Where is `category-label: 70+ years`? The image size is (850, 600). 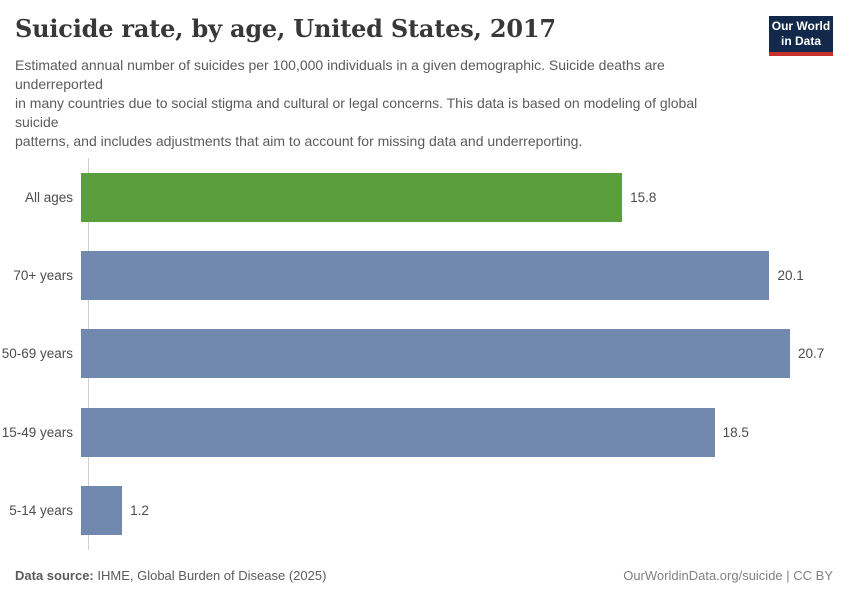 category-label: 70+ years is located at coordinates (43, 276).